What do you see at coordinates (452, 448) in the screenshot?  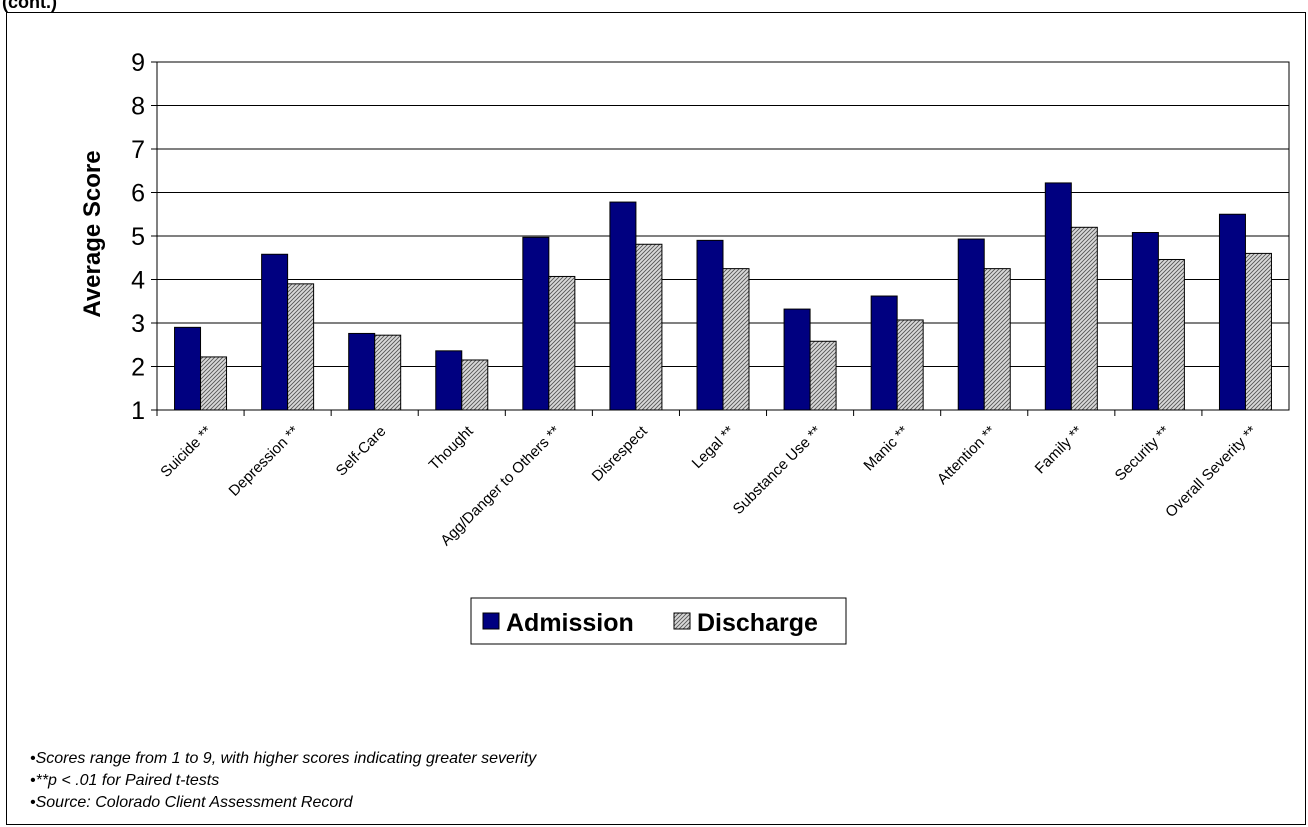 I see `x-tick-label: Thought` at bounding box center [452, 448].